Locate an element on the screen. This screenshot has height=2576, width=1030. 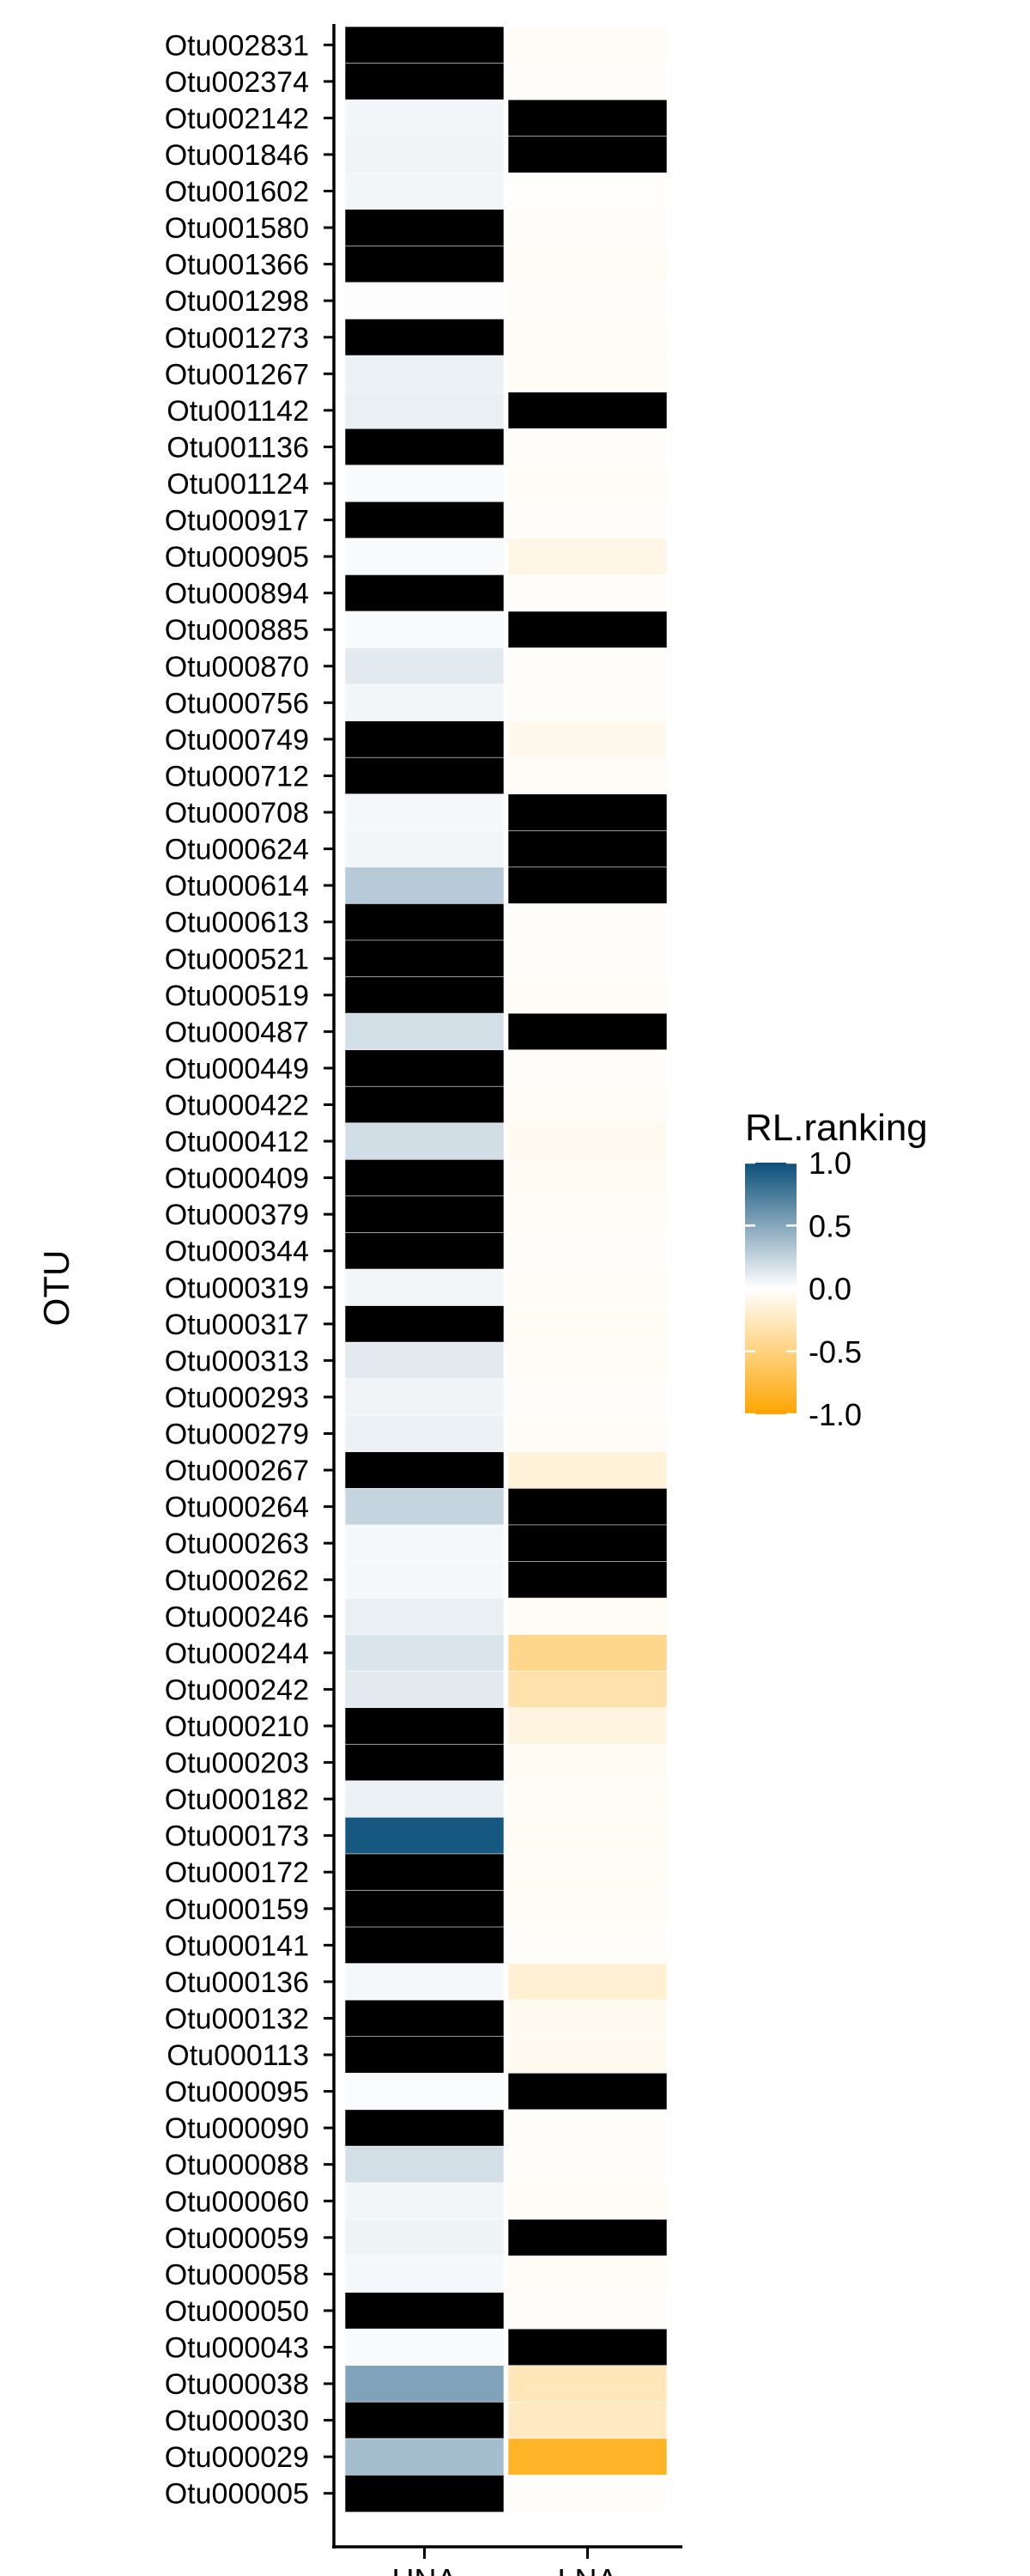
y-tick-label: Otu000487 is located at coordinates (237, 1032).